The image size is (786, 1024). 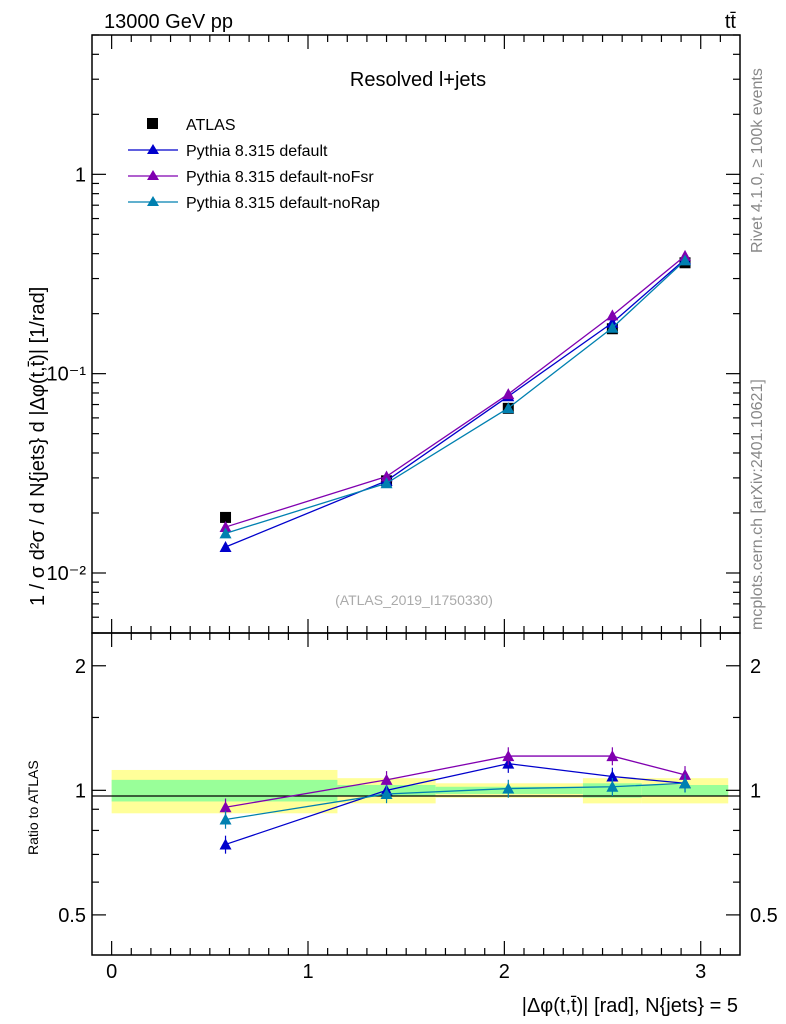 I want to click on x-tick-label: 2, so click(x=504, y=972).